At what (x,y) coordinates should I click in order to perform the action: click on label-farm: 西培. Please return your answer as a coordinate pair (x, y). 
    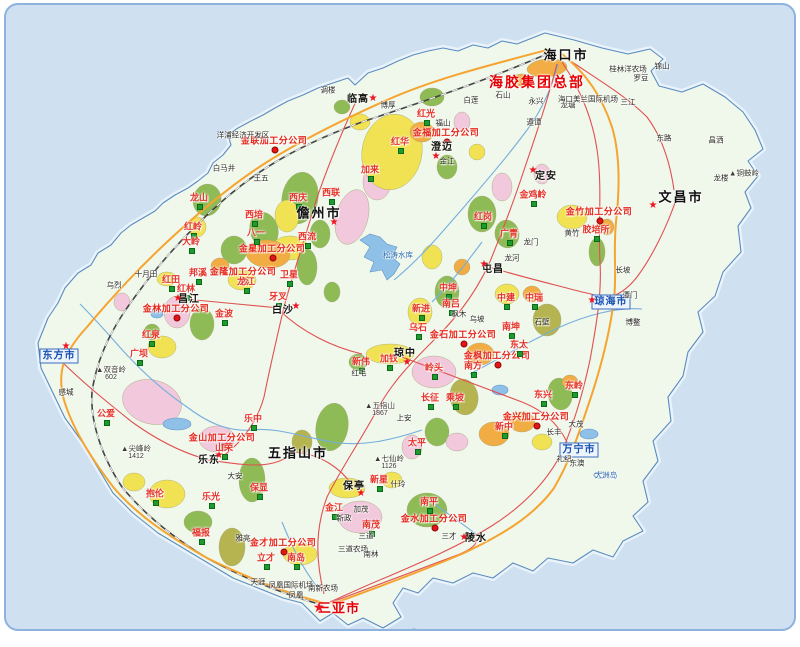
    Looking at the image, I should click on (254, 214).